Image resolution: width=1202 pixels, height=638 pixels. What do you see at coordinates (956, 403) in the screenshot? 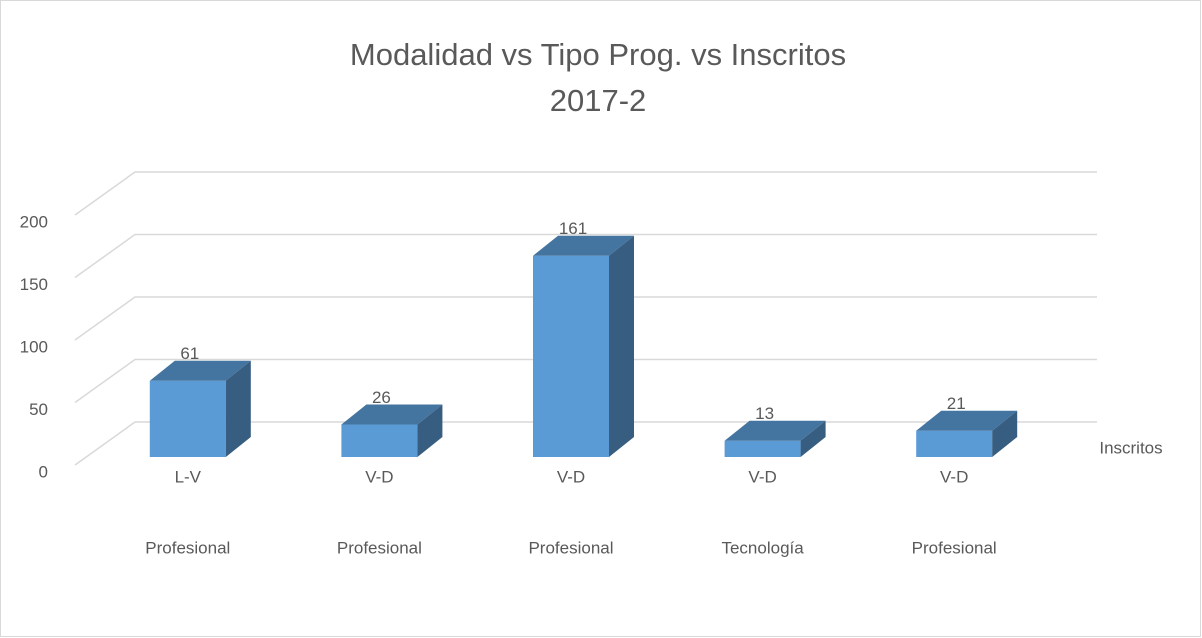
I see `data-label: 21` at bounding box center [956, 403].